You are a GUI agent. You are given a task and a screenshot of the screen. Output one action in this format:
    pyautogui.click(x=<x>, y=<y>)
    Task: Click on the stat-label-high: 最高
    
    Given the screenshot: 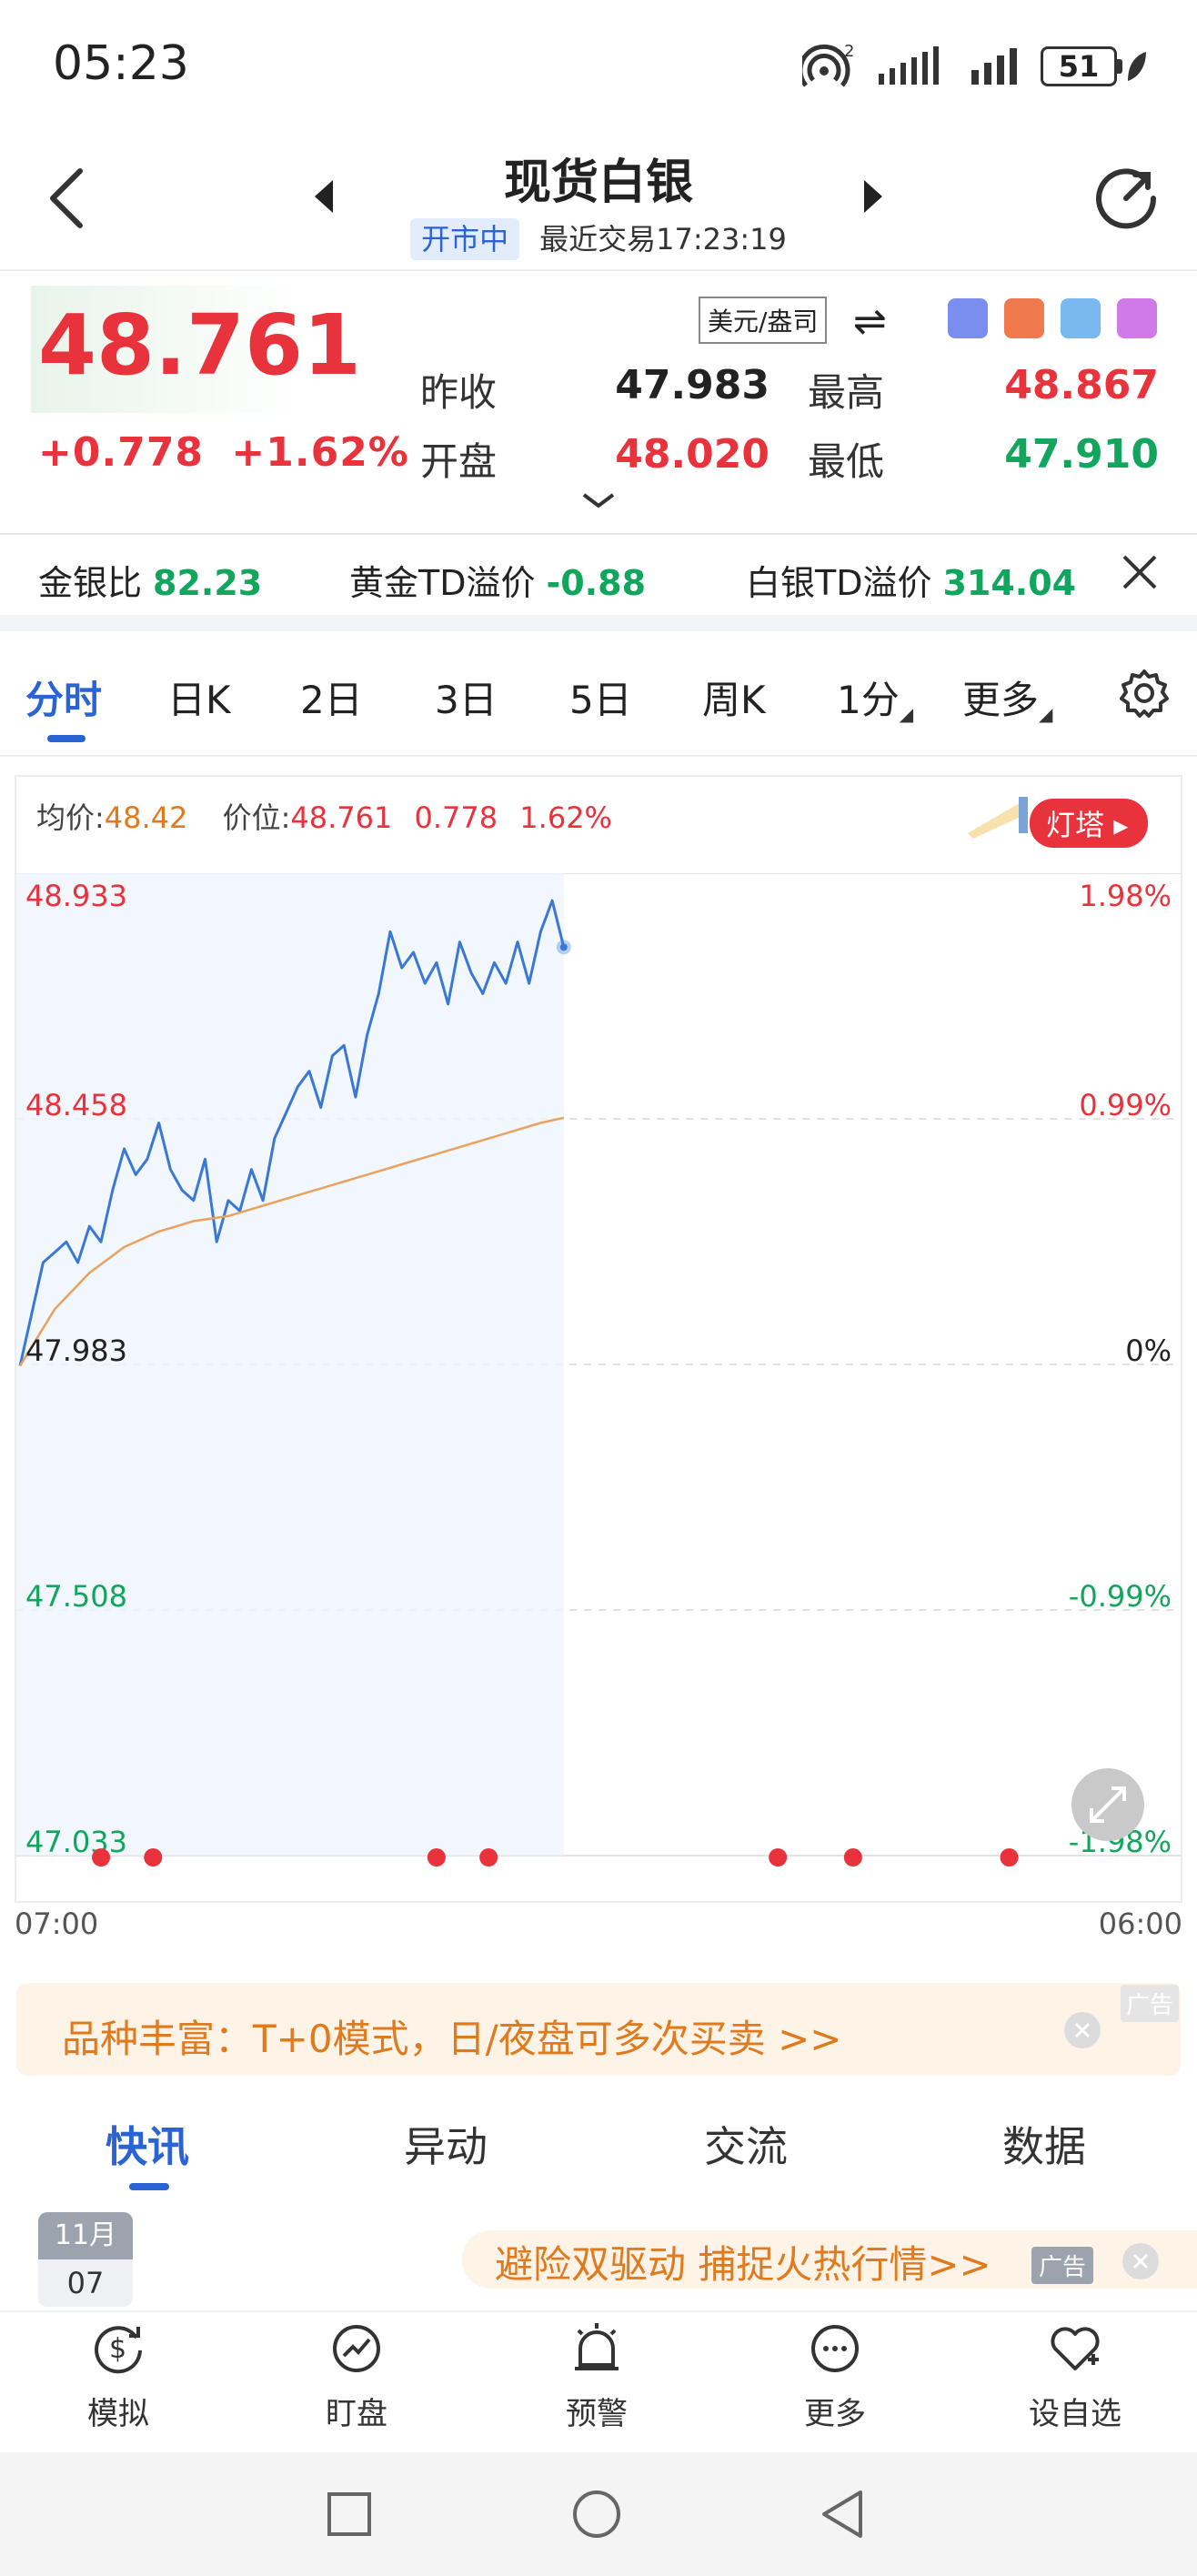 What is the action you would take?
    pyautogui.click(x=846, y=392)
    